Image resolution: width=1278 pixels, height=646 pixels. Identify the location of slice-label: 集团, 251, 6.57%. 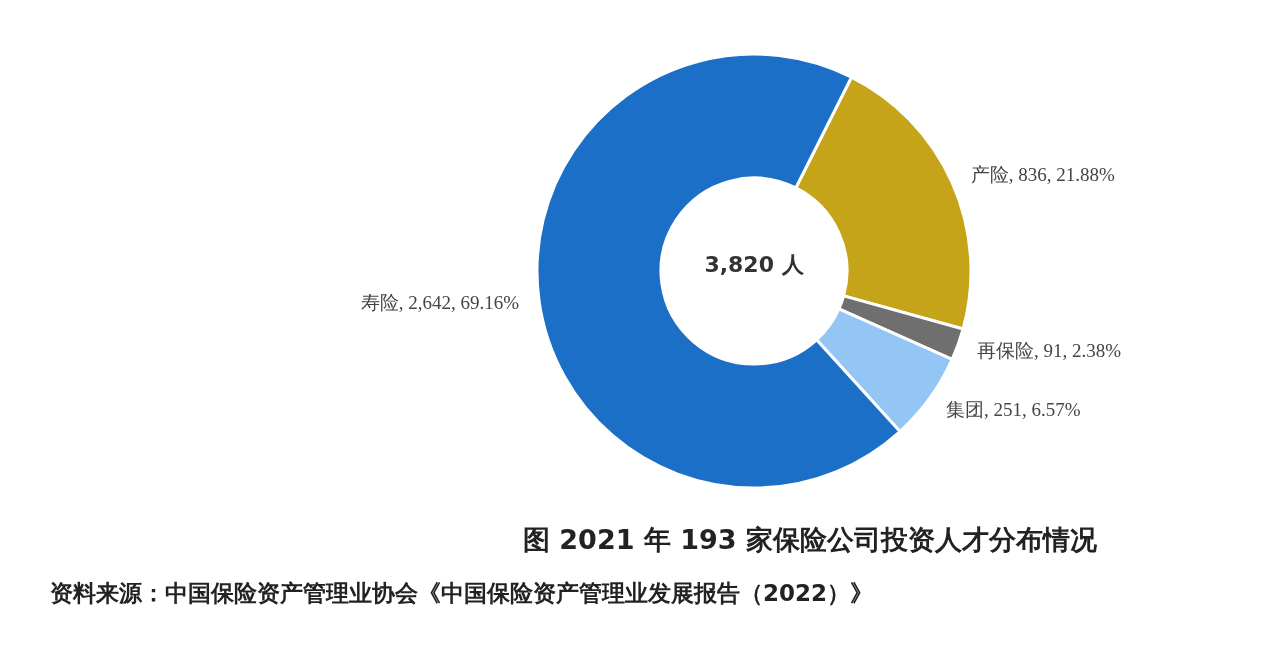
(1013, 409).